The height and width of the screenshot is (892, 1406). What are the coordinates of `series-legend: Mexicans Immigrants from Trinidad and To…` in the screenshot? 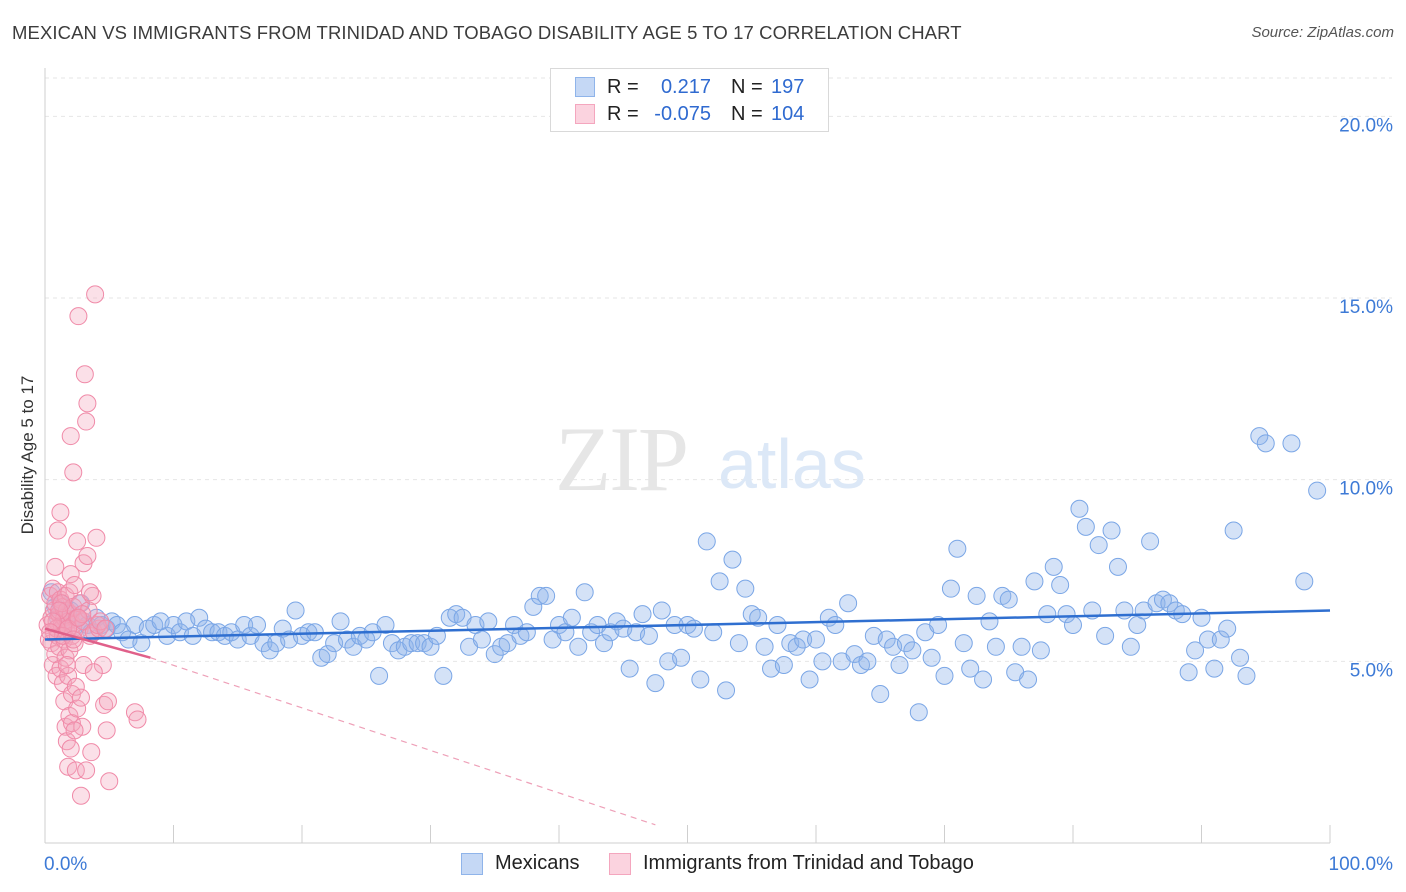 It's located at (703, 864).